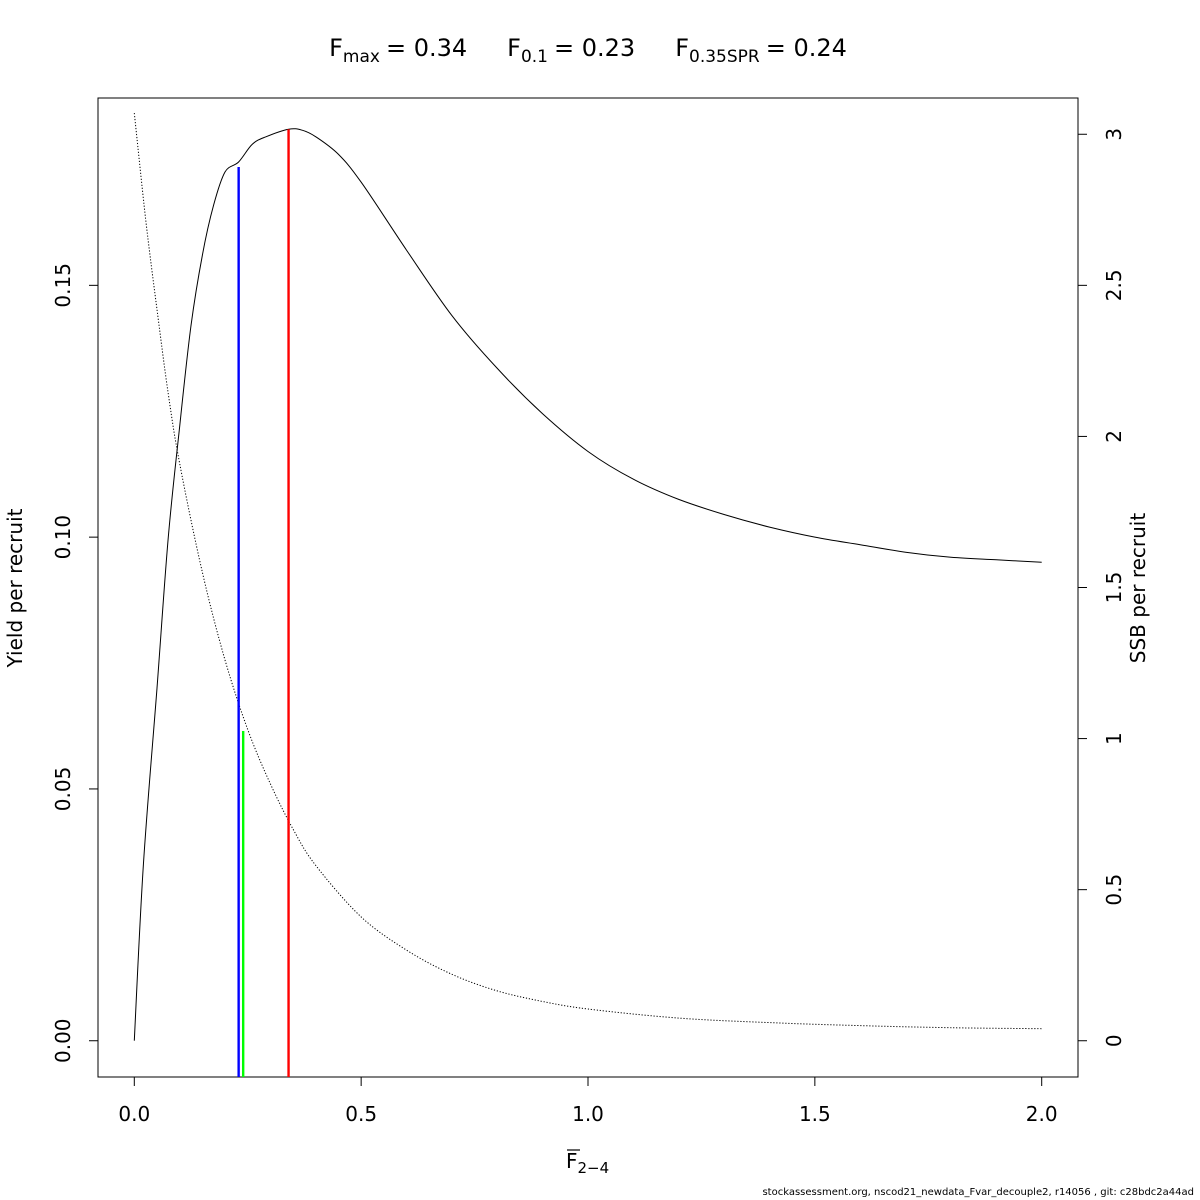  Describe the element at coordinates (1114, 738) in the screenshot. I see `y-right-tick-label: 1` at that location.